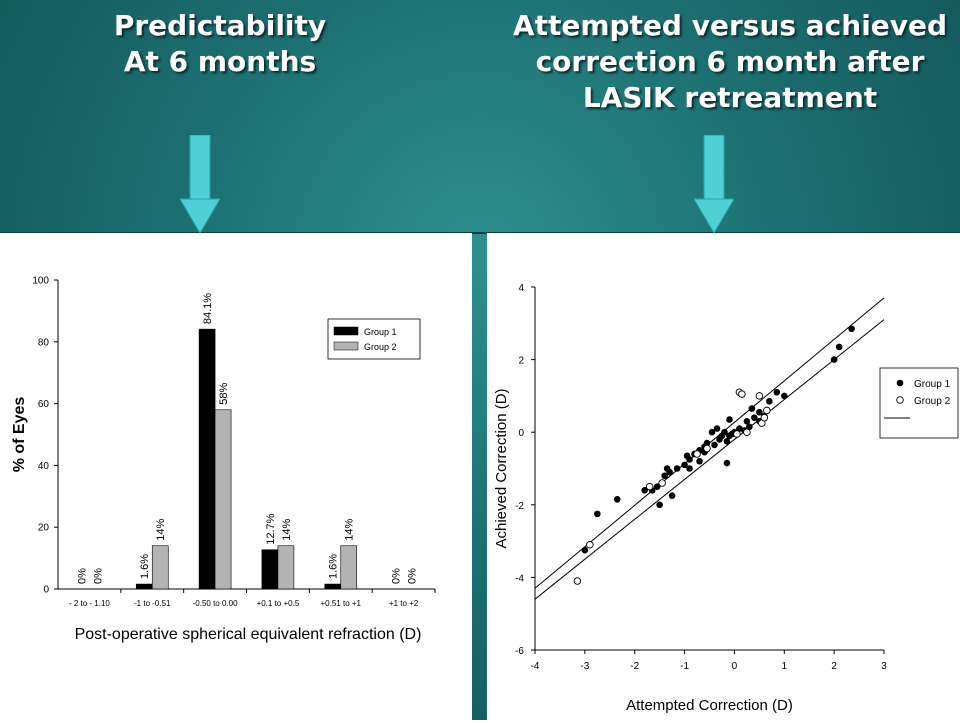  Describe the element at coordinates (44, 528) in the screenshot. I see `y-tick-label: 20` at that location.